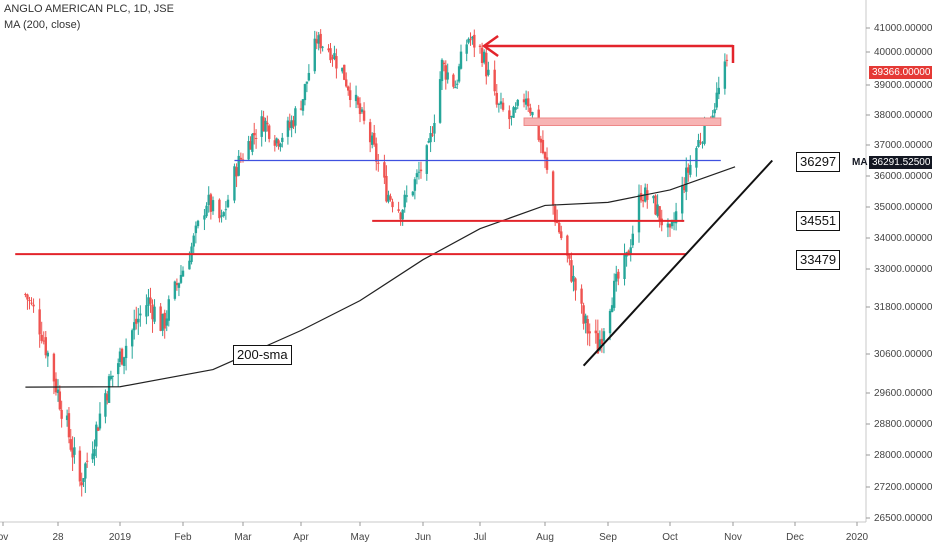 The height and width of the screenshot is (550, 932). What do you see at coordinates (818, 260) in the screenshot?
I see `level-label-33479: 33479` at bounding box center [818, 260].